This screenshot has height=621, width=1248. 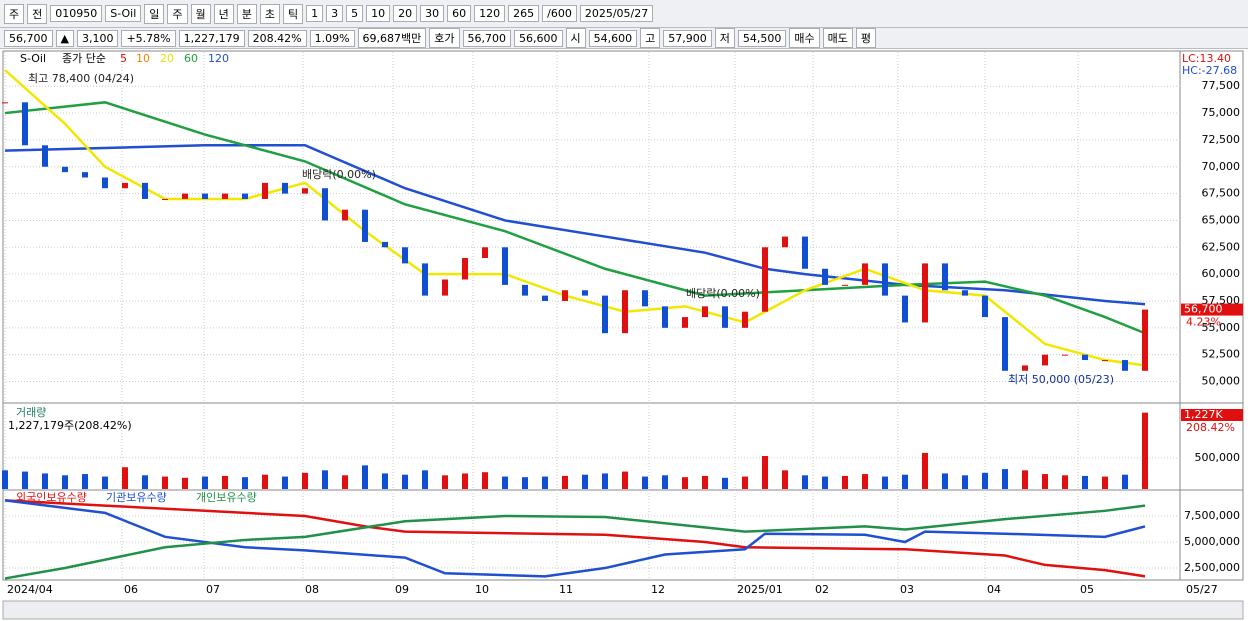 What do you see at coordinates (200, 13) in the screenshot?
I see `toolbar-item: 월` at bounding box center [200, 13].